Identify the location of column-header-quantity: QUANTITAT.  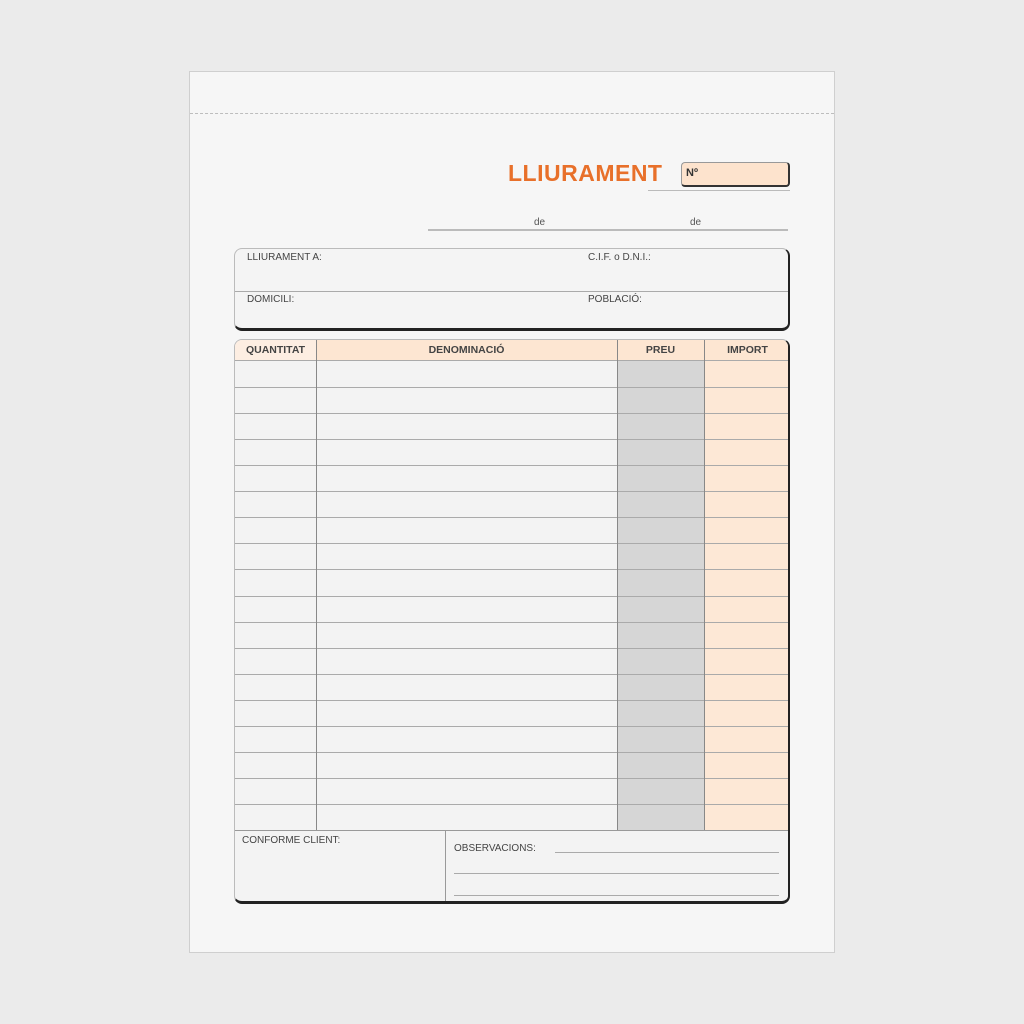
(275, 350).